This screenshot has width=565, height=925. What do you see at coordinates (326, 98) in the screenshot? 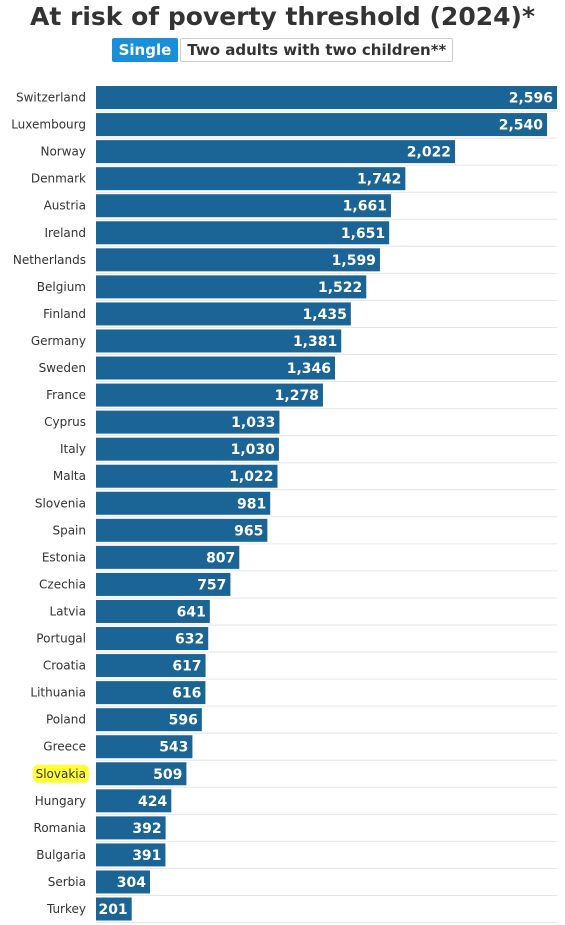
I see `bar-switzerland` at bounding box center [326, 98].